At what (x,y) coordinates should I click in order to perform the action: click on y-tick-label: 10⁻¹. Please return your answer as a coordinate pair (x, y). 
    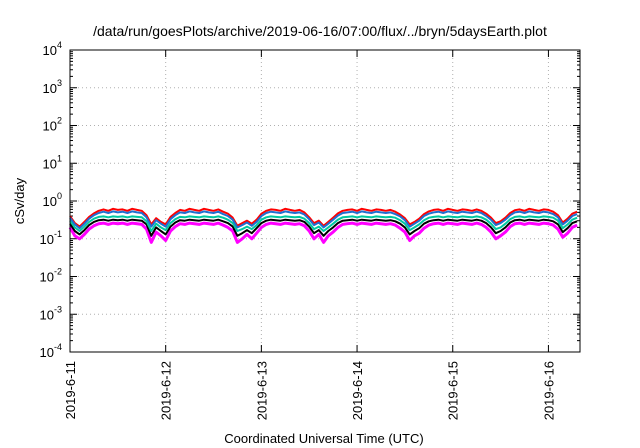
    Looking at the image, I should click on (51, 238).